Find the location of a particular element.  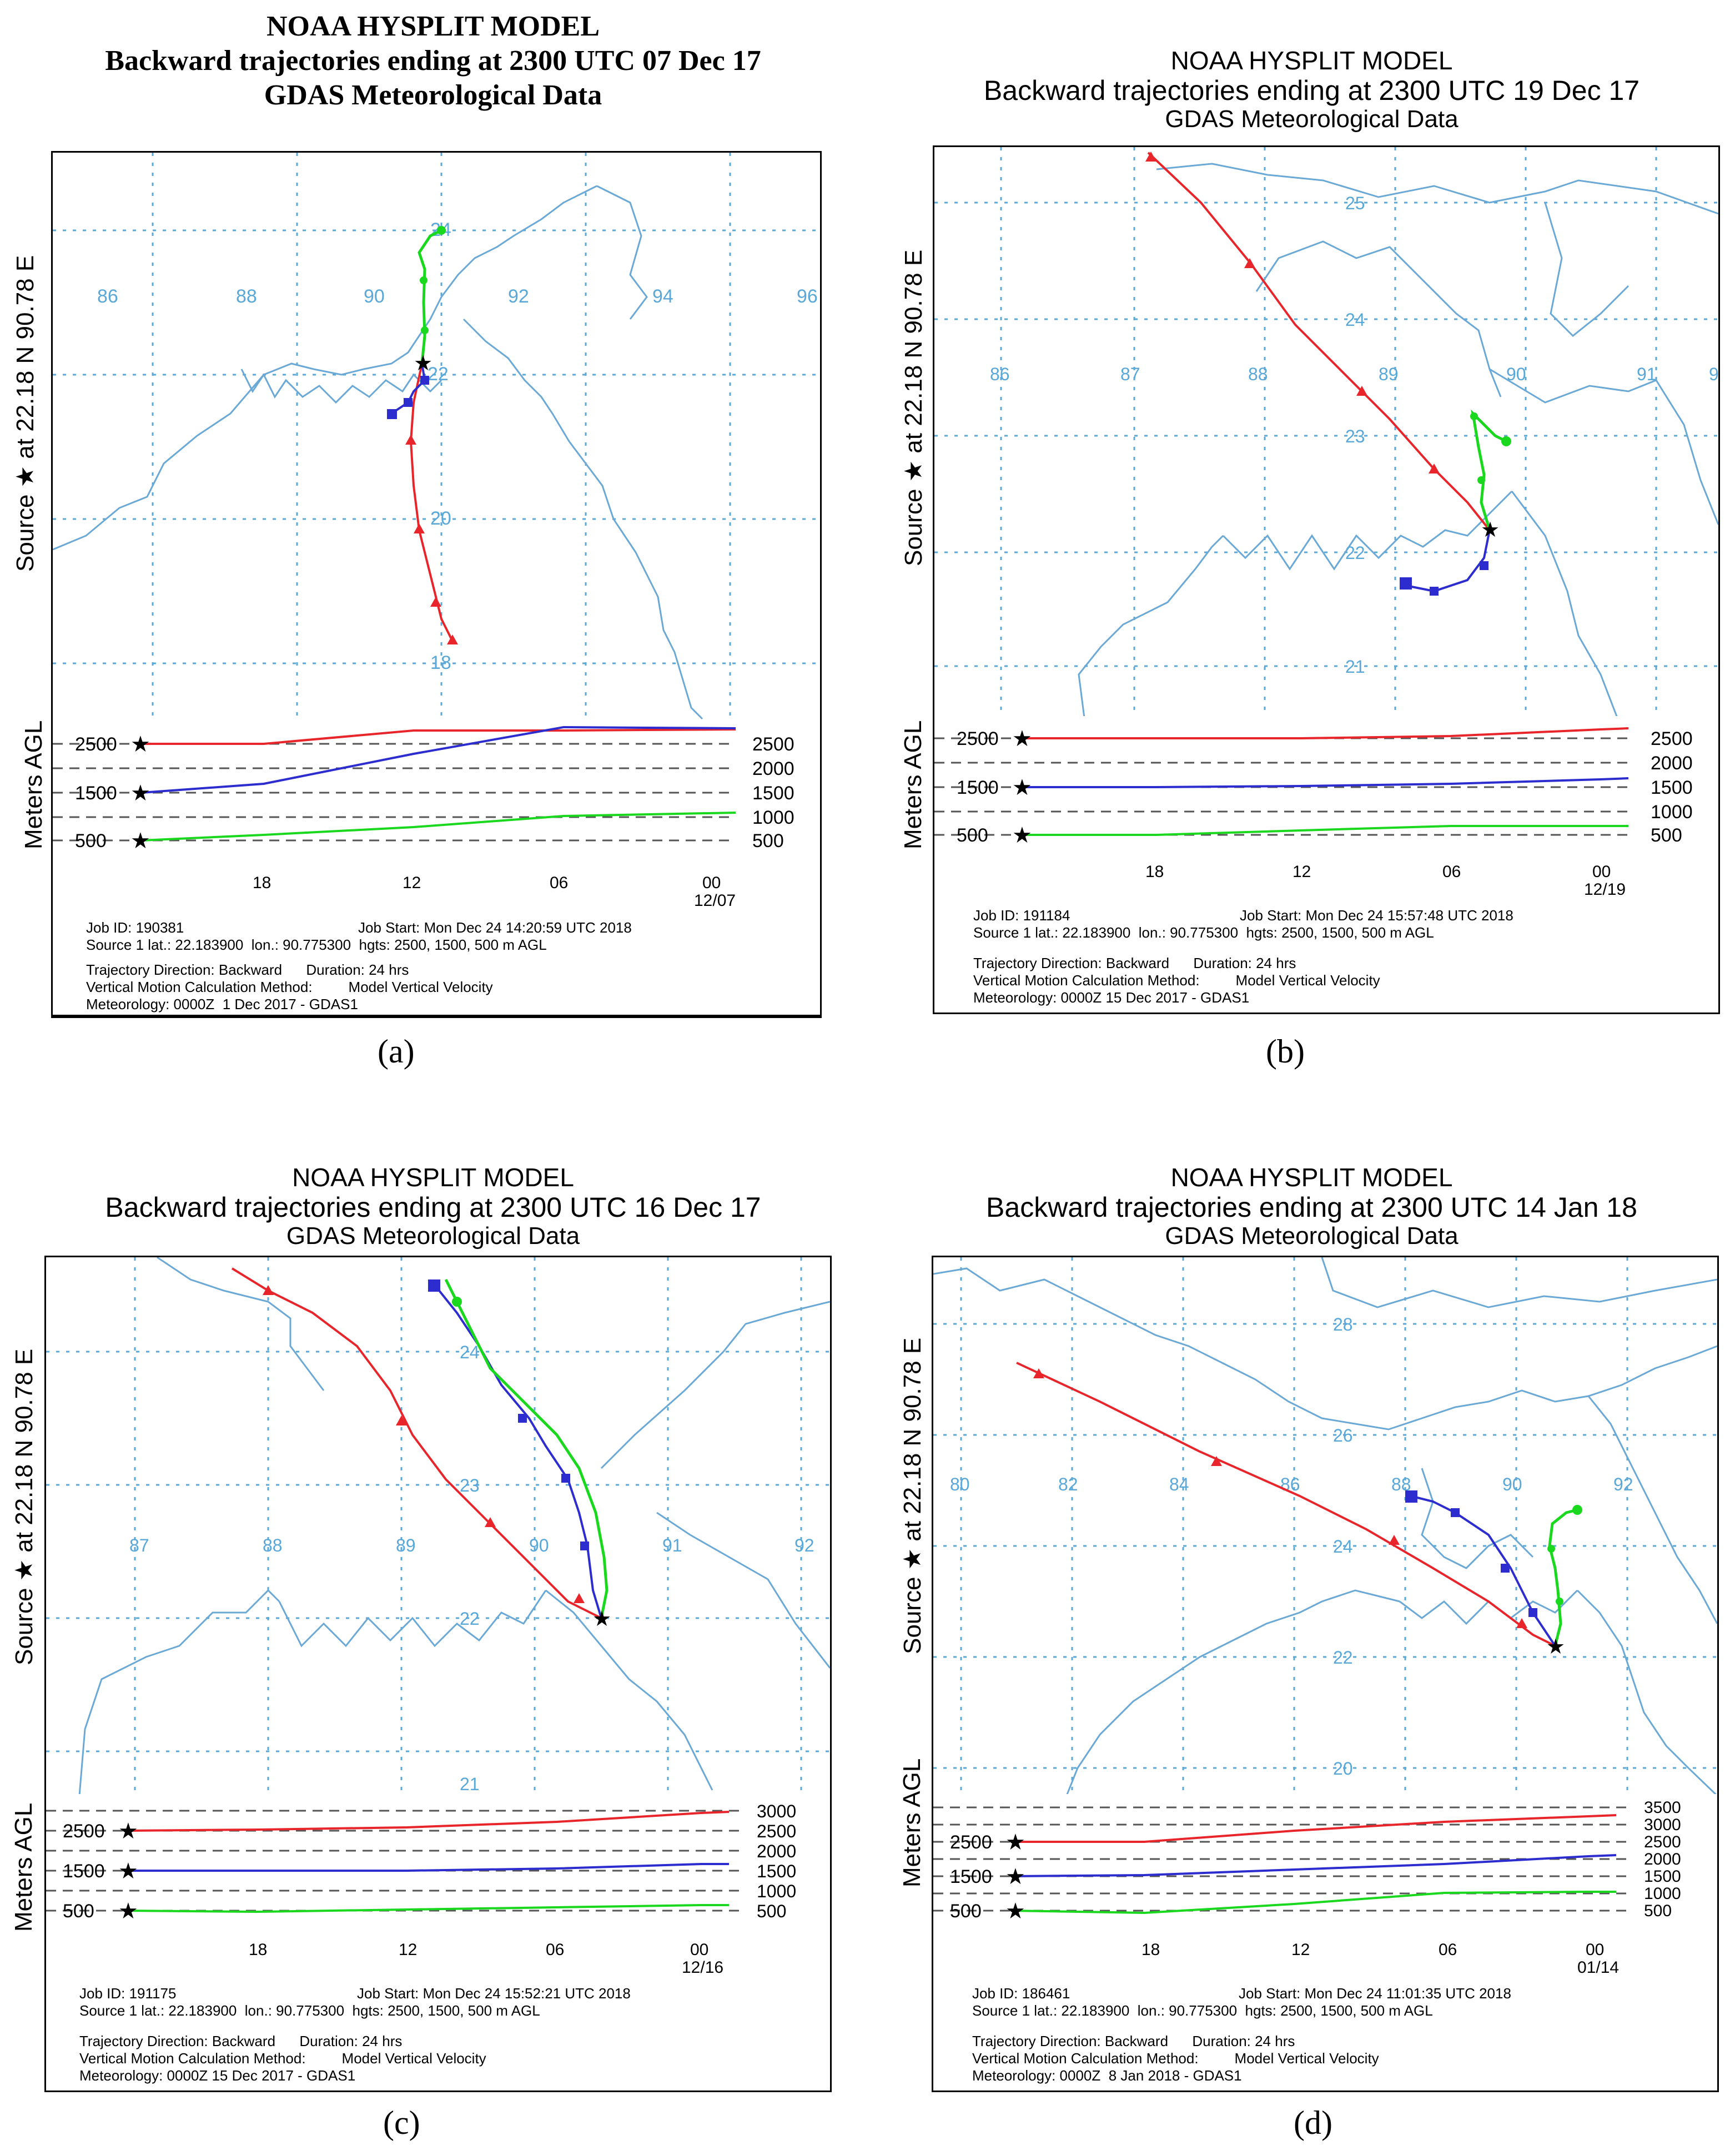

time-label: 00 is located at coordinates (1595, 1950).